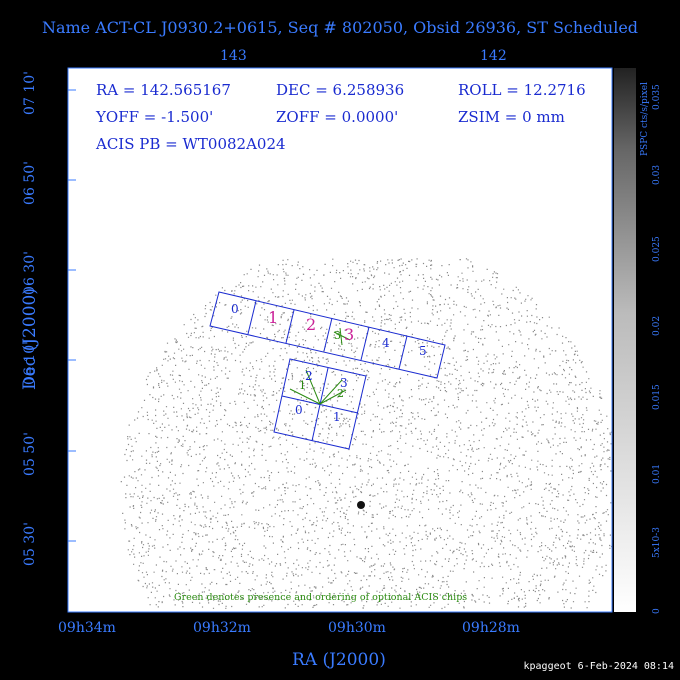 Image resolution: width=680 pixels, height=680 pixels. What do you see at coordinates (299, 410) in the screenshot?
I see `acis-i-chip-0: 0` at bounding box center [299, 410].